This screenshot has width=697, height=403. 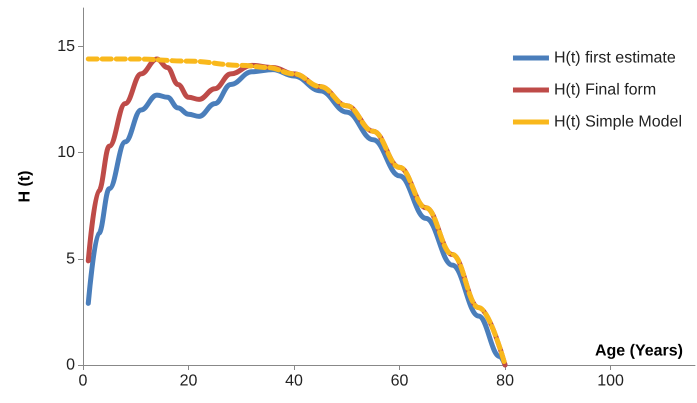 I want to click on x-tick-label: 60, so click(x=399, y=381).